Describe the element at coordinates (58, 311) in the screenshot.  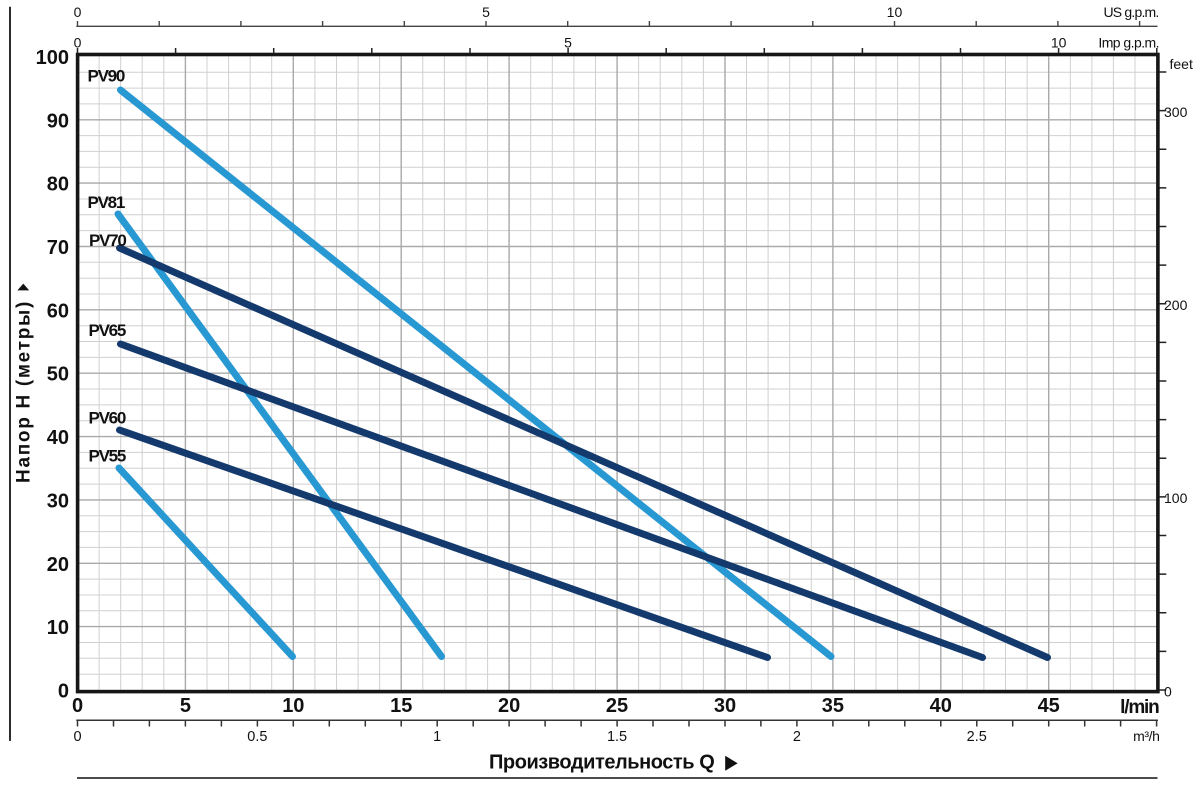
I see `svg-text: 60` at that location.